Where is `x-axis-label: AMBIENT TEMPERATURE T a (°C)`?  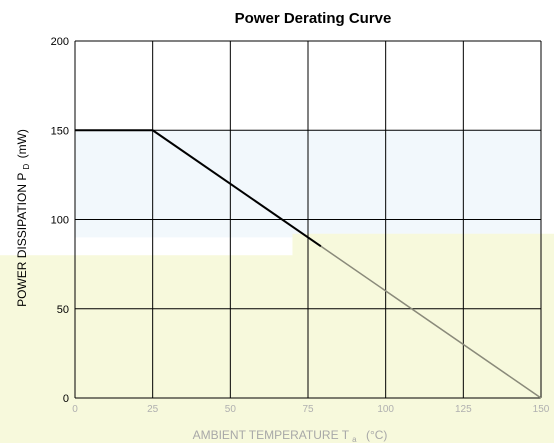 x-axis-label: AMBIENT TEMPERATURE T a (°C) is located at coordinates (290, 435).